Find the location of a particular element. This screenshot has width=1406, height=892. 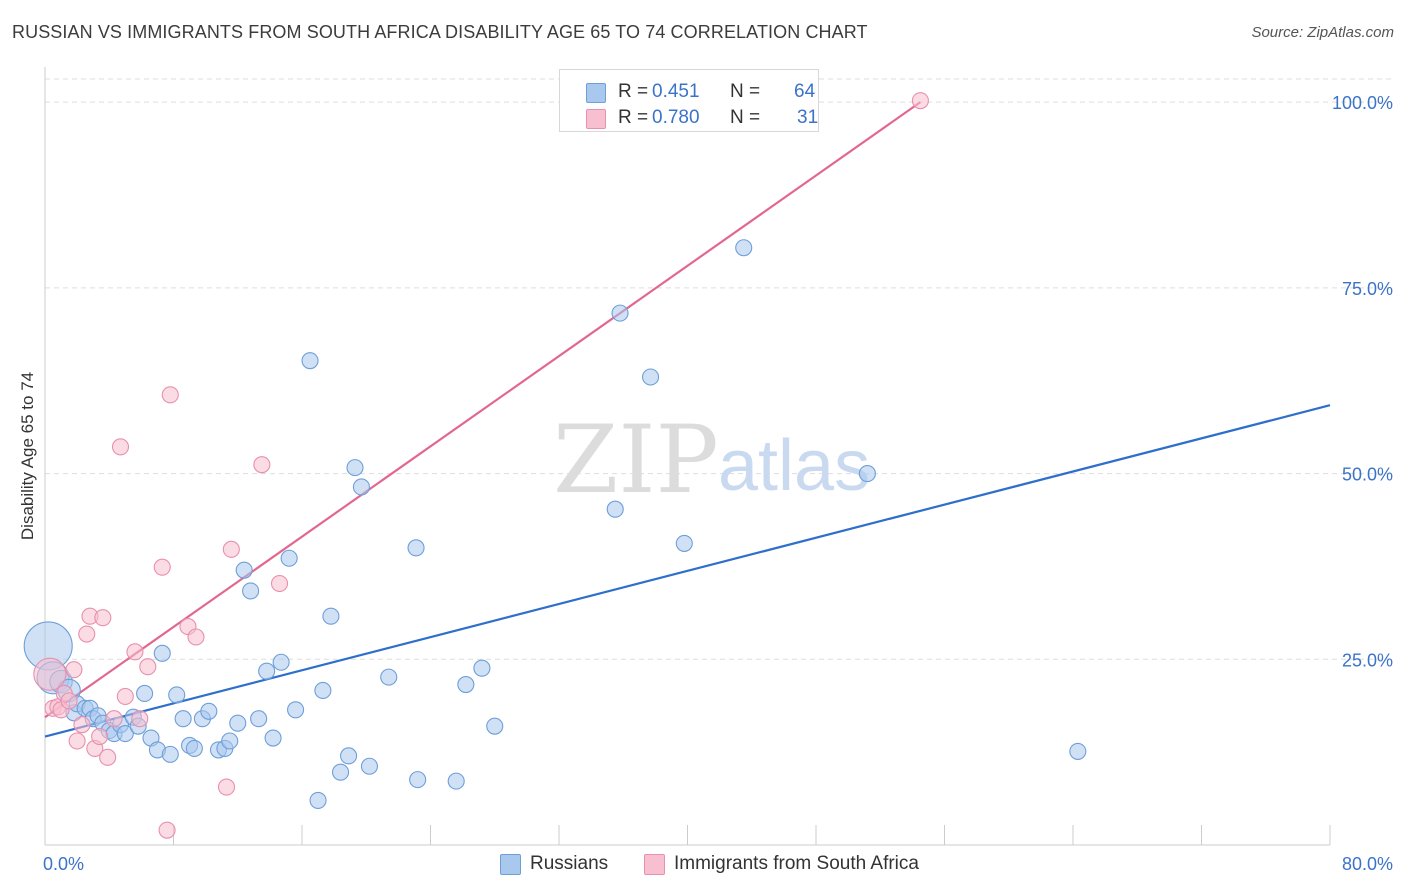

y-tick-label: 25.0% is located at coordinates (1367, 660).